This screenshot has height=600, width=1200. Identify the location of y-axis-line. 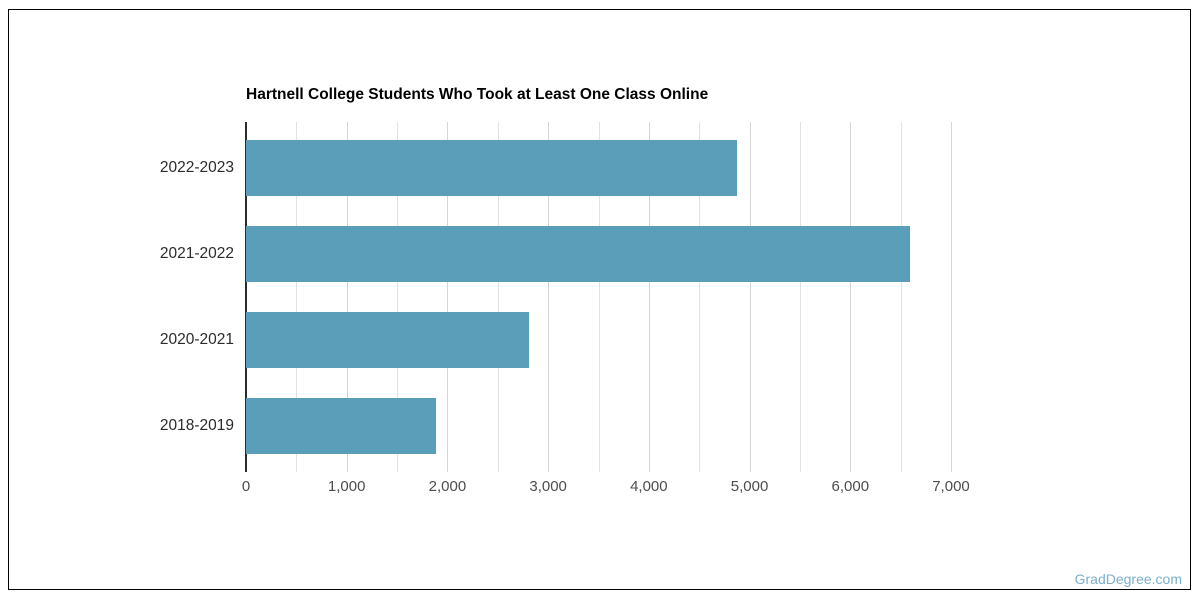
(246, 297).